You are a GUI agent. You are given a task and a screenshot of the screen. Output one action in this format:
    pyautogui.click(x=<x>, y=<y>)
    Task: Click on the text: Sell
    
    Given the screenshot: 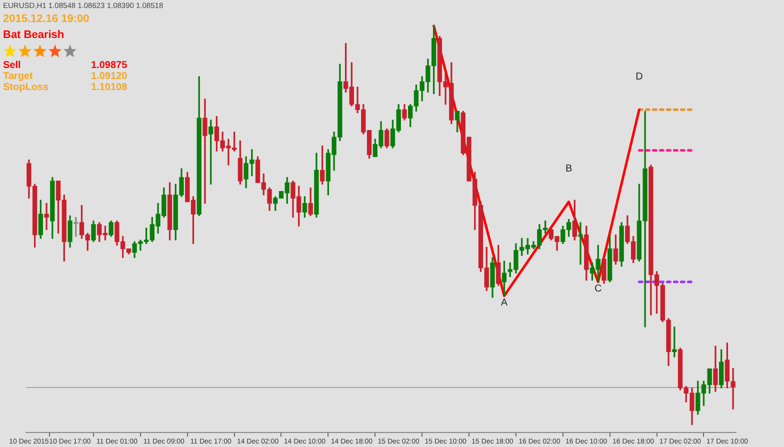 What is the action you would take?
    pyautogui.click(x=12, y=65)
    